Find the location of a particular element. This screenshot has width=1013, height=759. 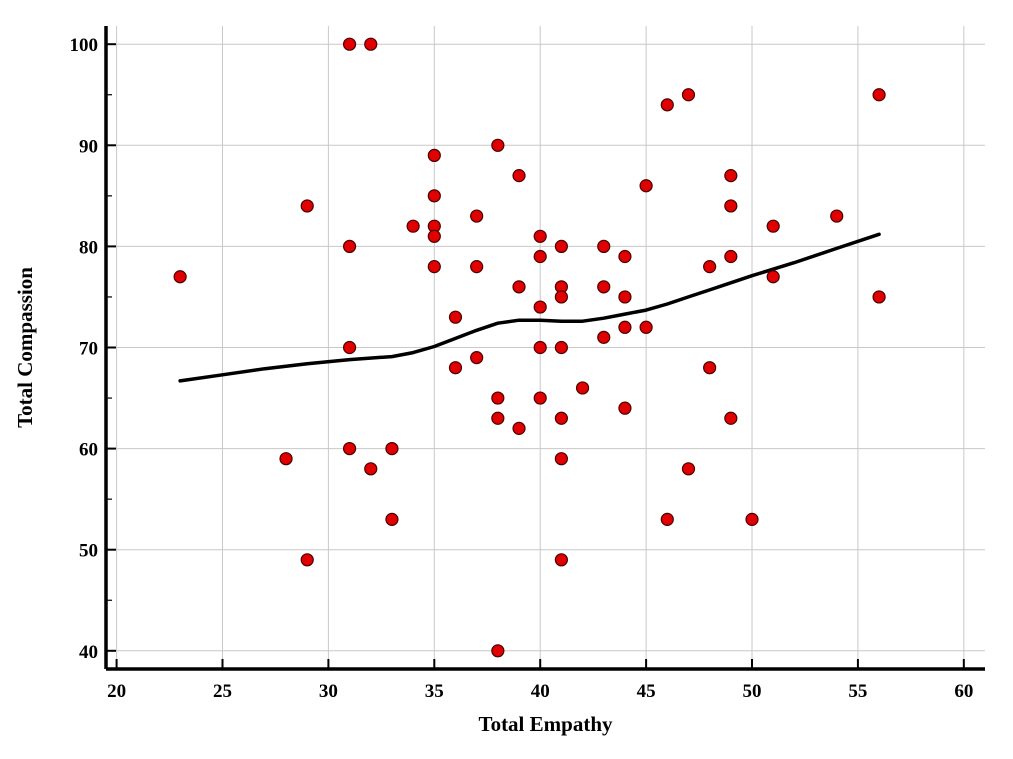

x-tick-label: 35 is located at coordinates (434, 691).